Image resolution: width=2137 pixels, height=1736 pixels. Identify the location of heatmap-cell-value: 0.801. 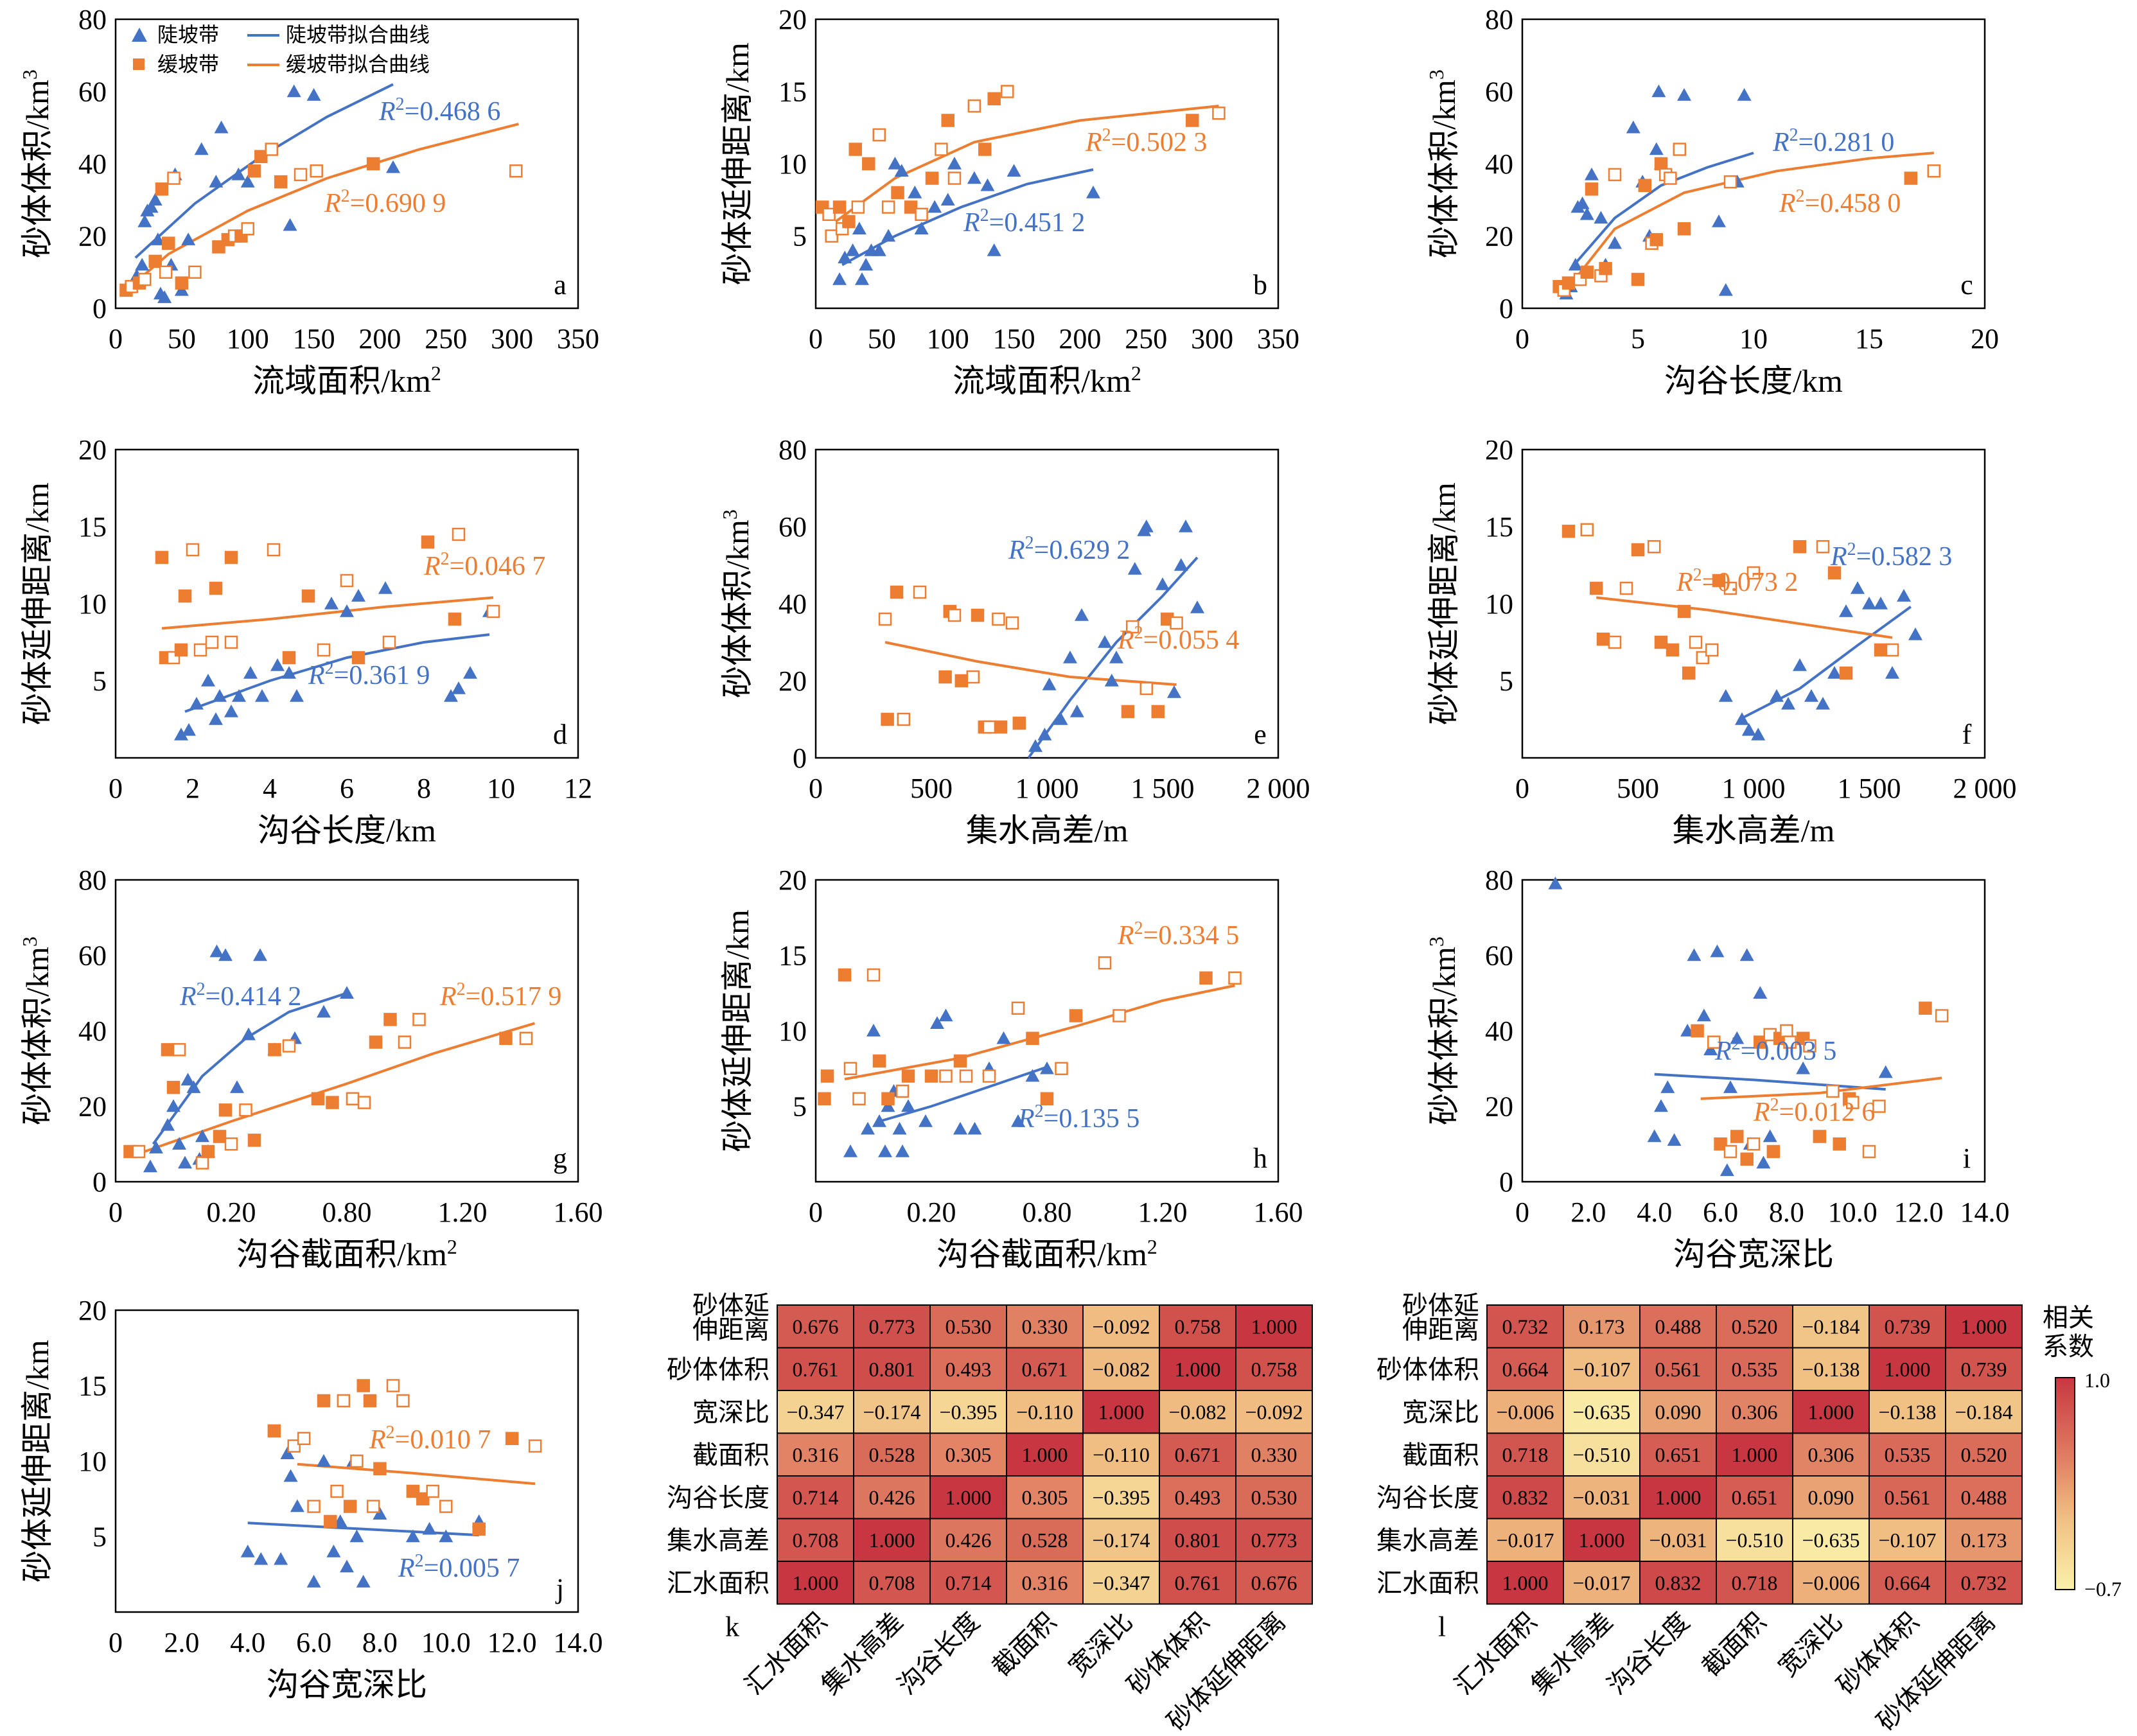
(1198, 1540).